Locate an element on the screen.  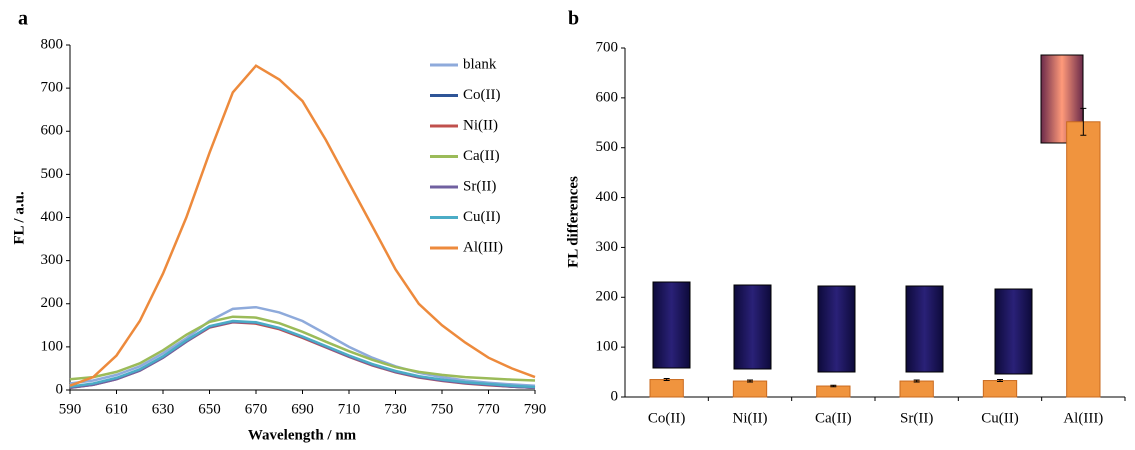
x-tick-label: Co(II) is located at coordinates (667, 418).